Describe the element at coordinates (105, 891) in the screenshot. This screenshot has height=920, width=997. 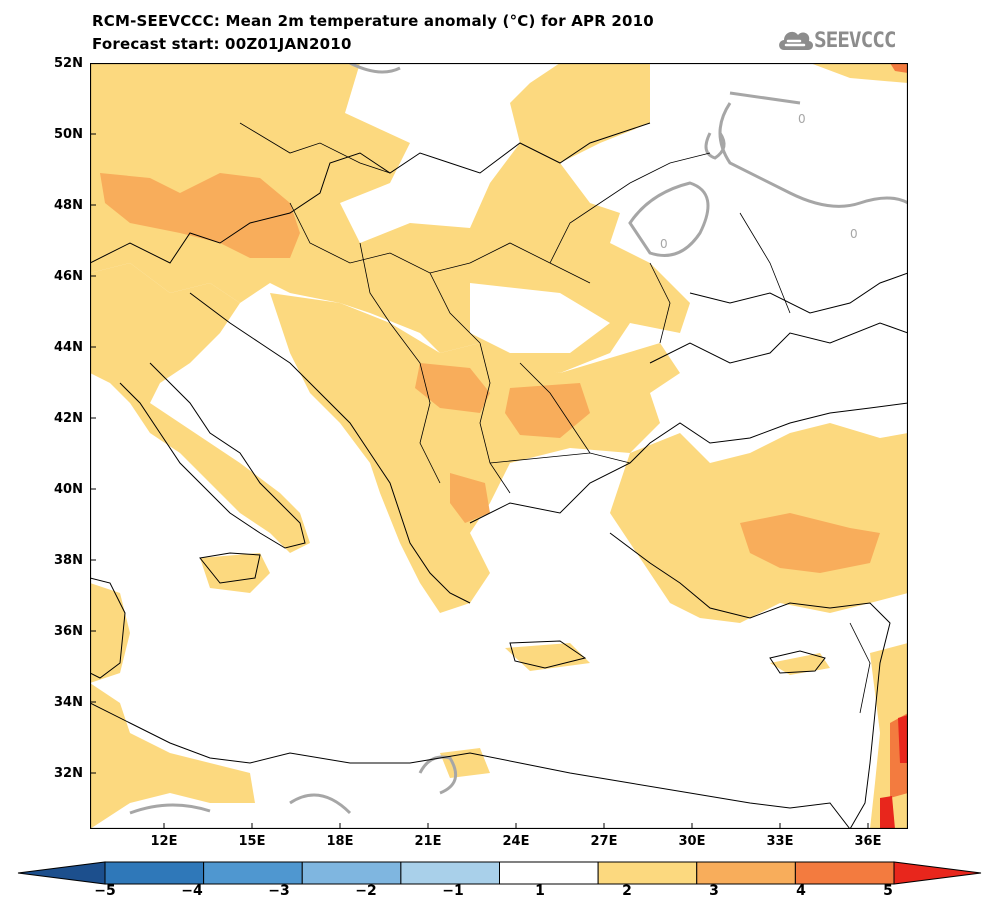
I see `colorbar-label: −5` at that location.